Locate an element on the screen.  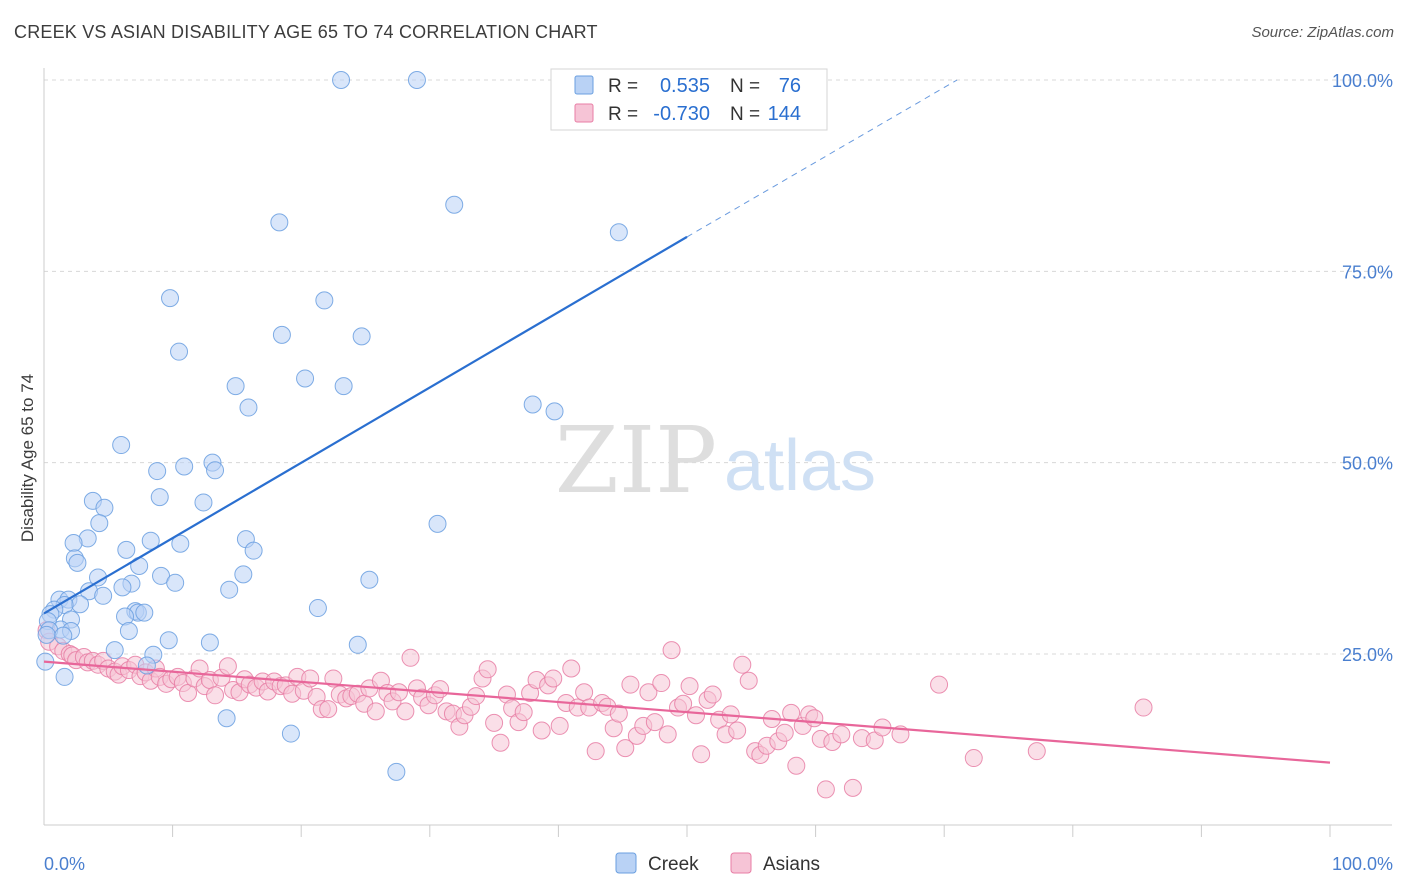
x-tick-label: 100.0% is located at coordinates (1362, 864).